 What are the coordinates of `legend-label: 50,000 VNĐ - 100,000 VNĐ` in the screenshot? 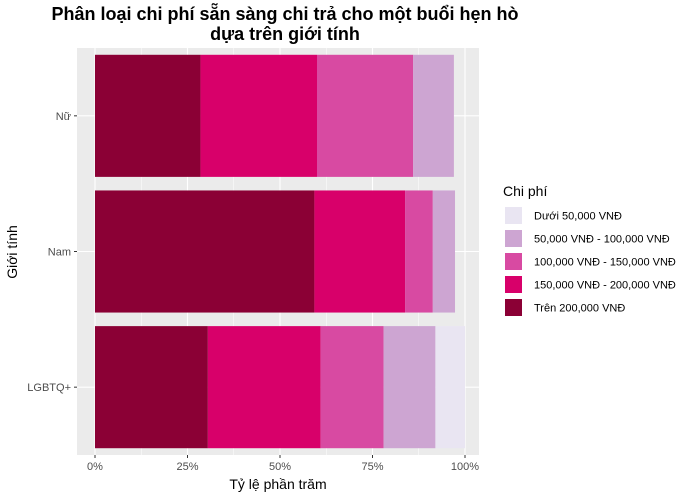 It's located at (602, 240).